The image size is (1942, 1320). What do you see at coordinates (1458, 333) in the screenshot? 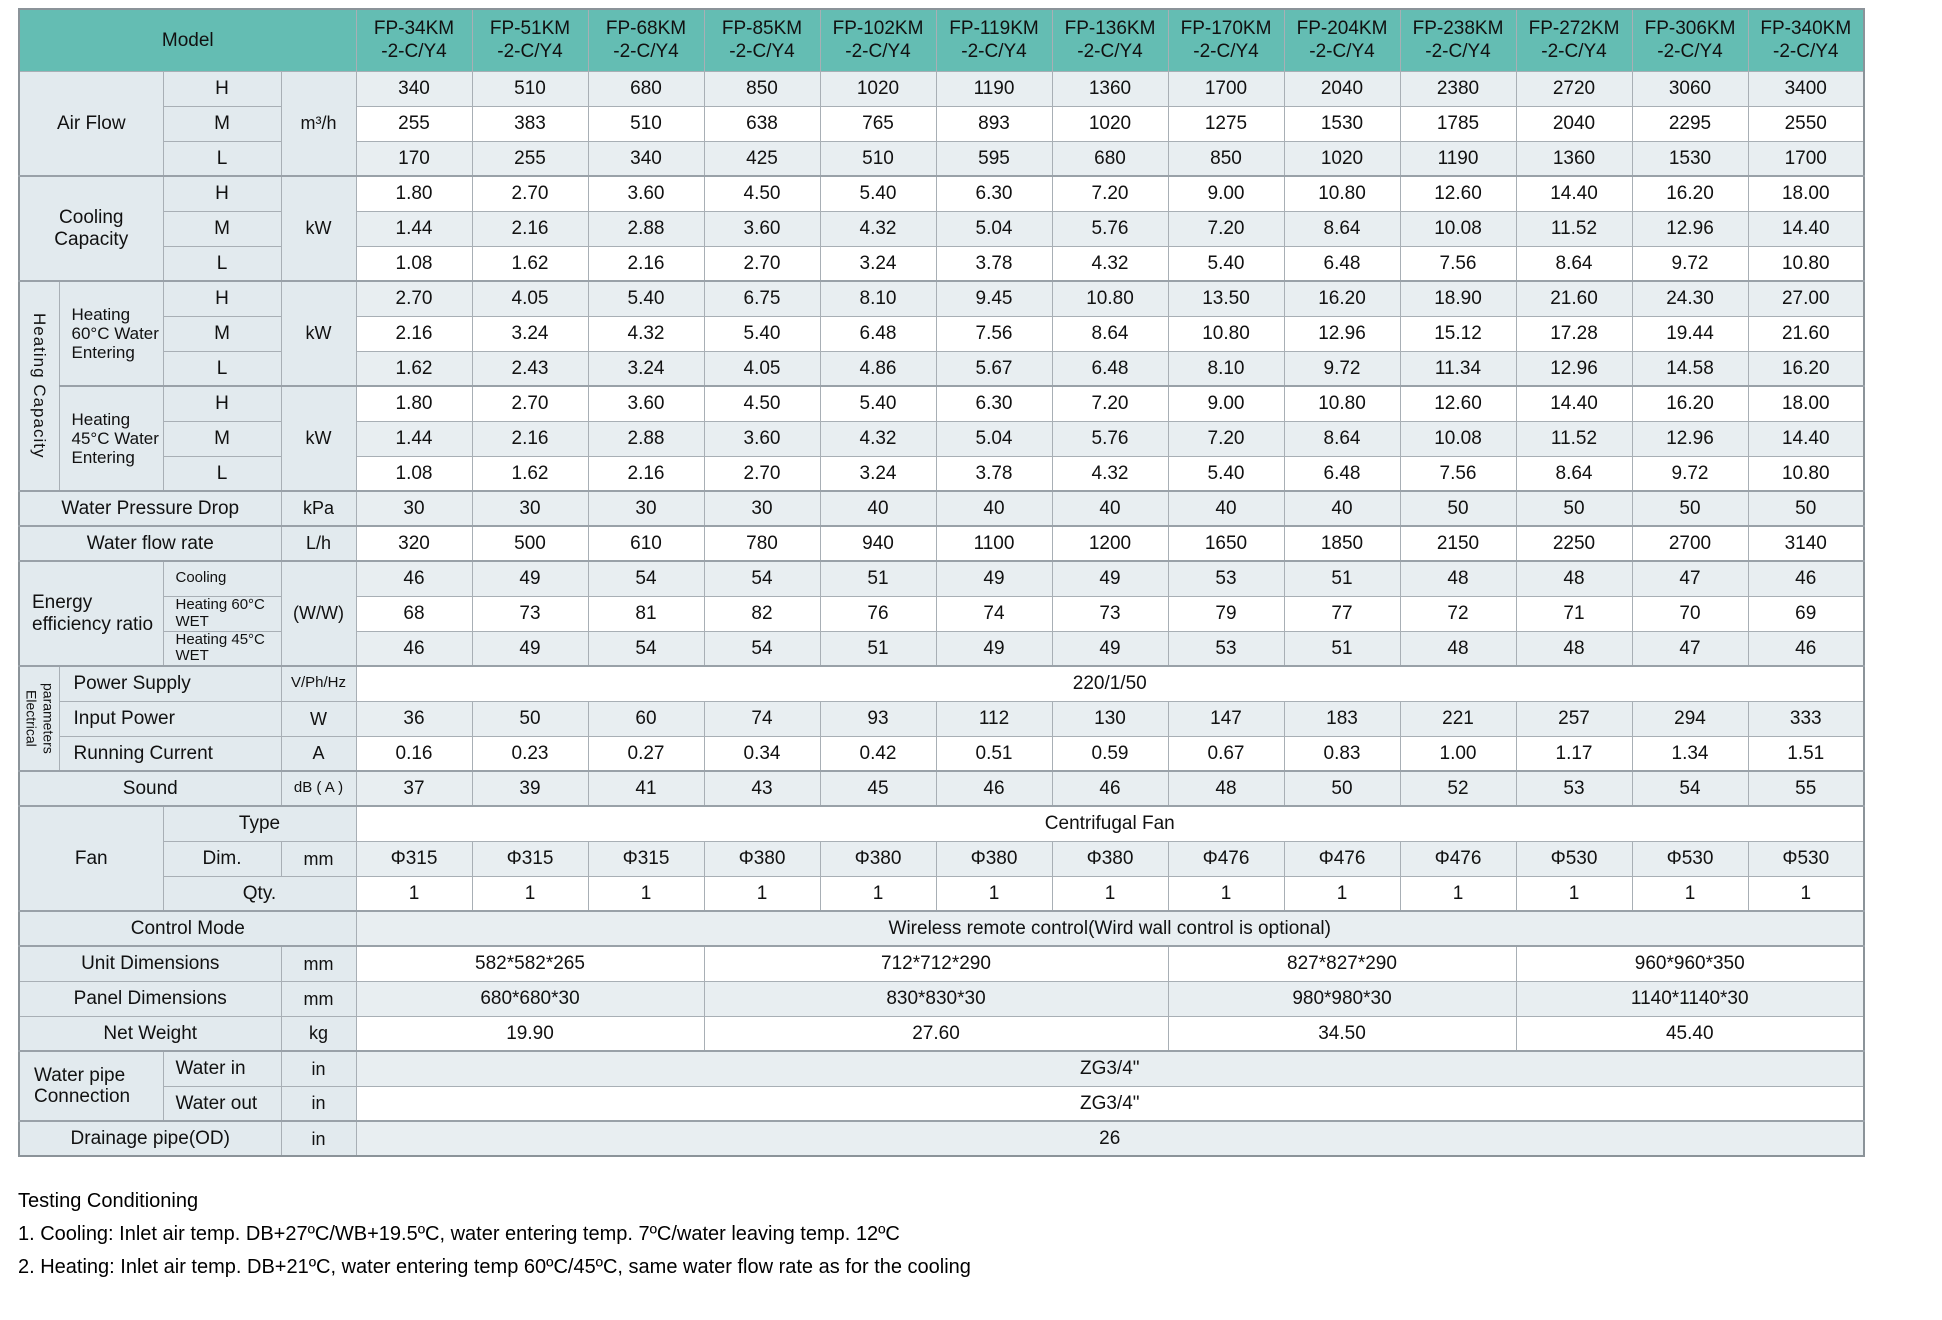
I see `value-heating60-m-10: 15.12` at bounding box center [1458, 333].